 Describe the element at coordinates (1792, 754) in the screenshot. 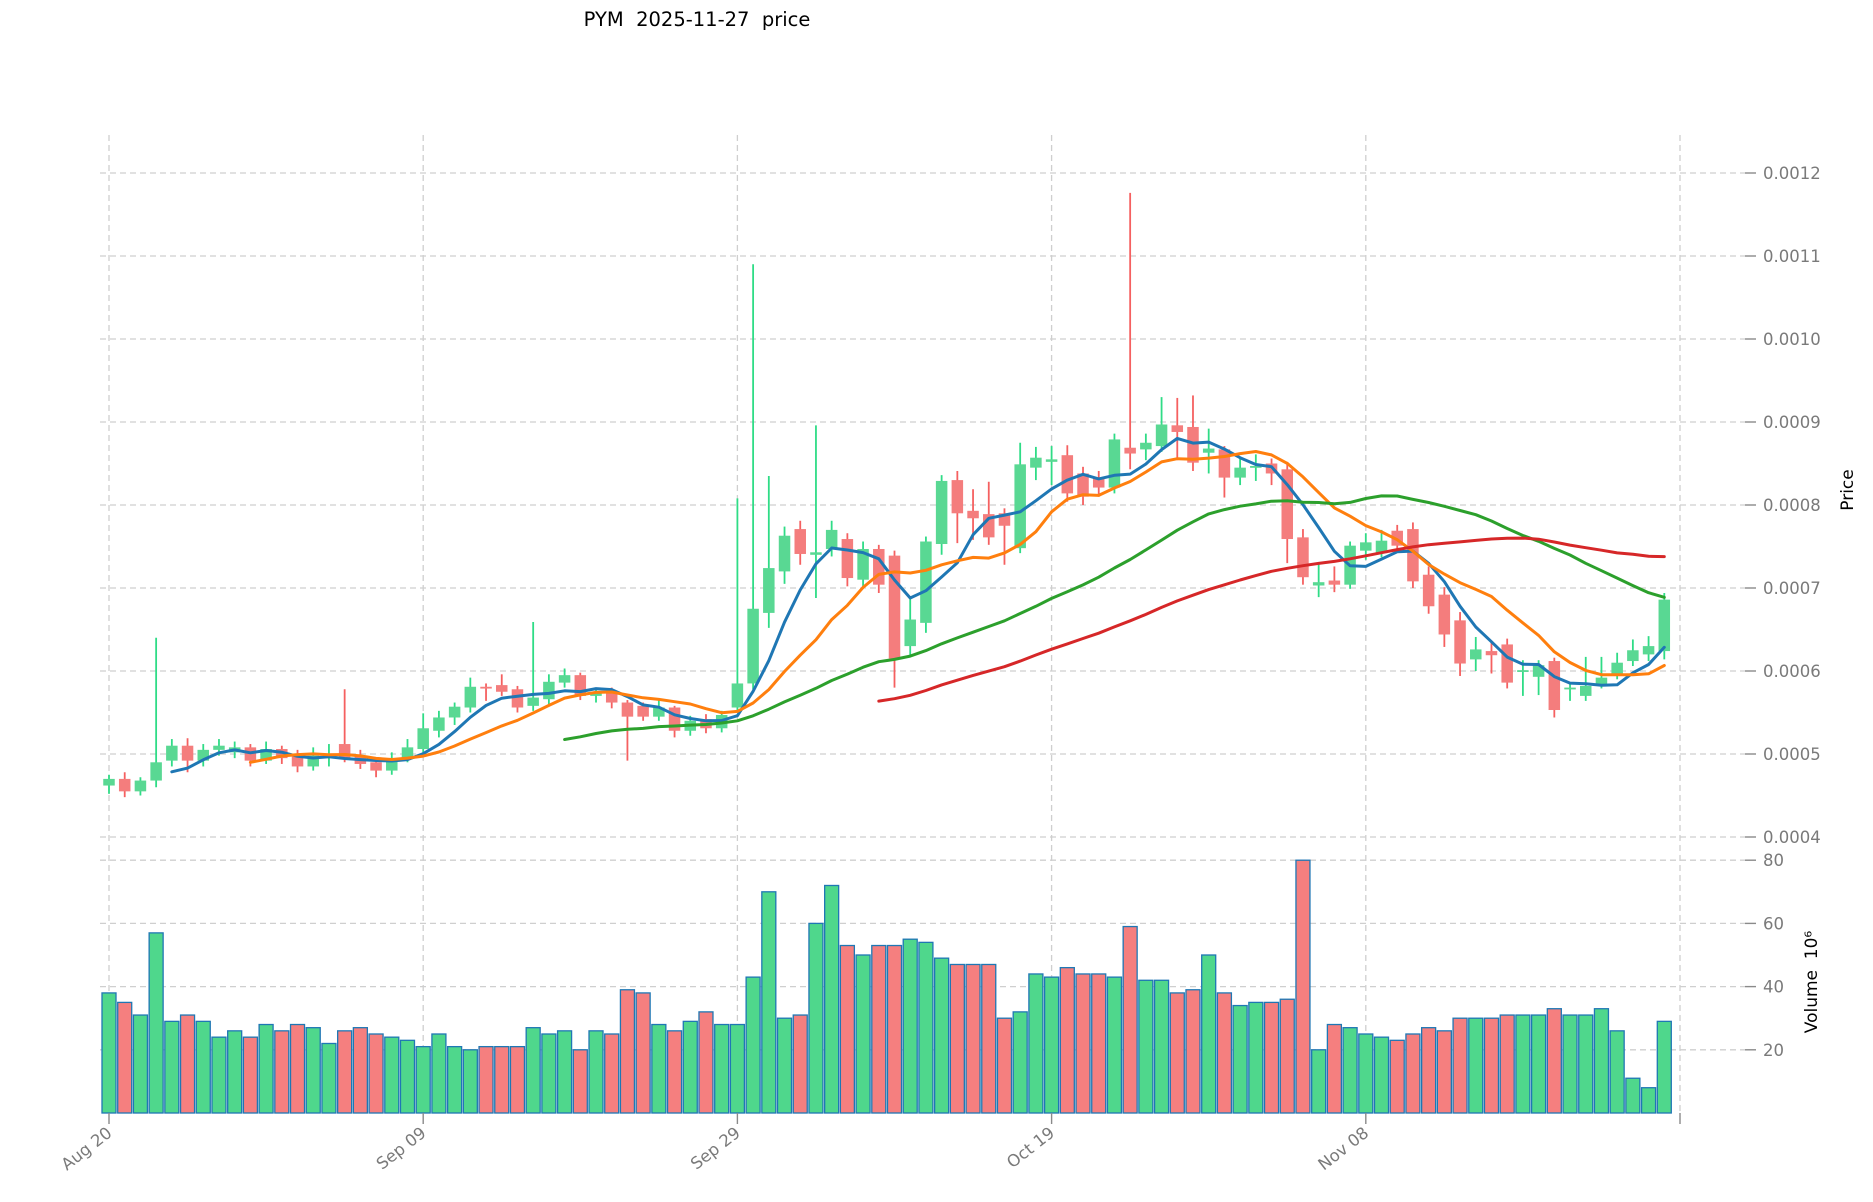

I see `price-tick-label: 0.0005` at that location.